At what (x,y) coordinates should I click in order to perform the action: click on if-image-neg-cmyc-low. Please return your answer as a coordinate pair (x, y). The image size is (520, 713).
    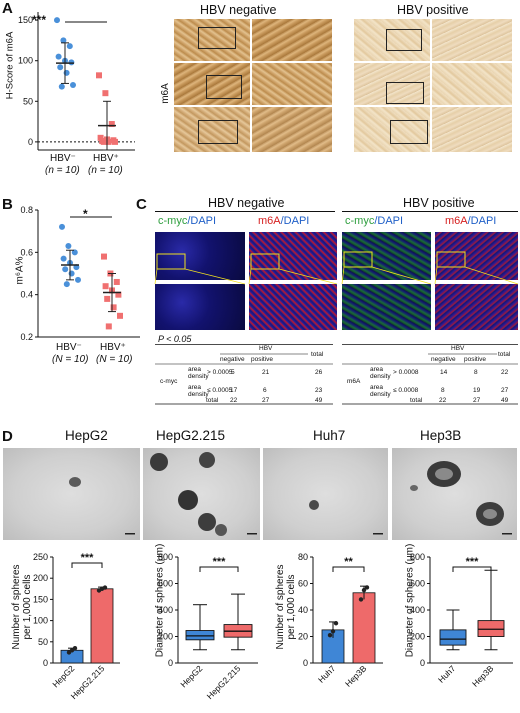
    Looking at the image, I should click on (200, 256).